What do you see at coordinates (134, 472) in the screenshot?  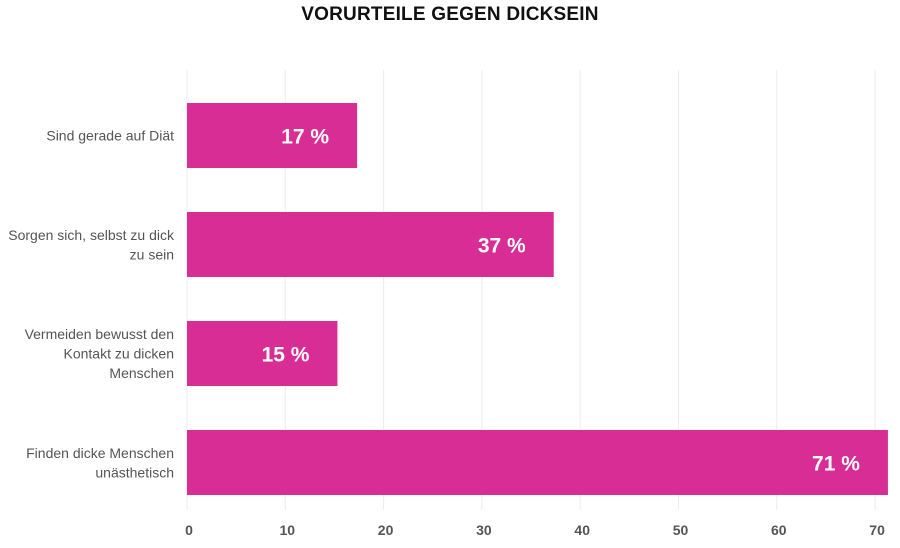 I see `category-label: unästhetisch` at bounding box center [134, 472].